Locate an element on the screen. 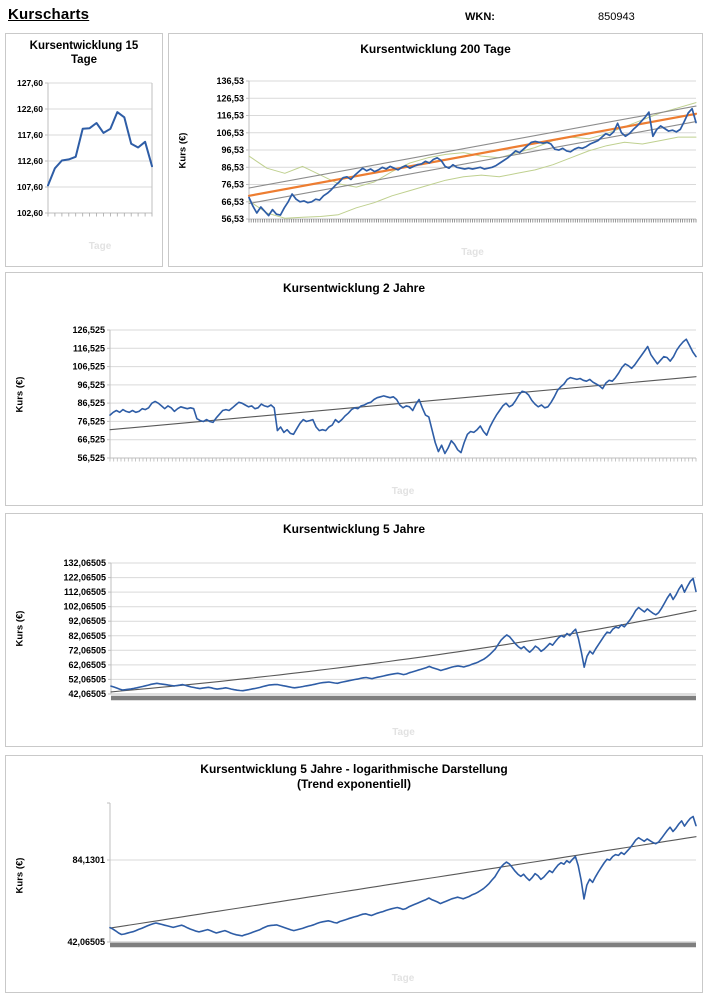 The image size is (706, 998). chart-title: Kursentwicklung 15 Tage is located at coordinates (84, 53).